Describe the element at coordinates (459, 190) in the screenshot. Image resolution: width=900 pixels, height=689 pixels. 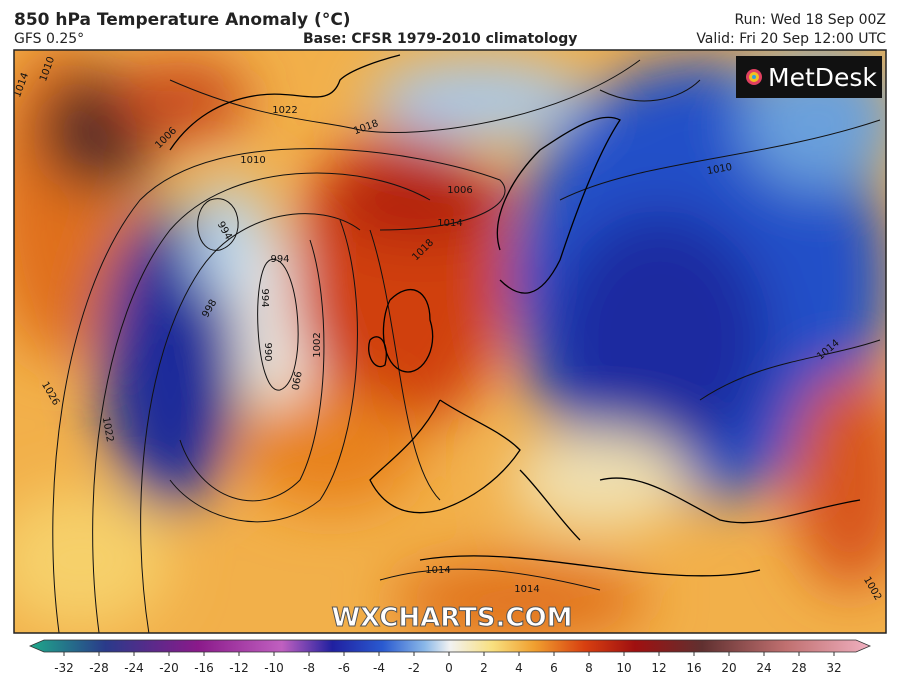
I see `isobar-label: 1006` at that location.